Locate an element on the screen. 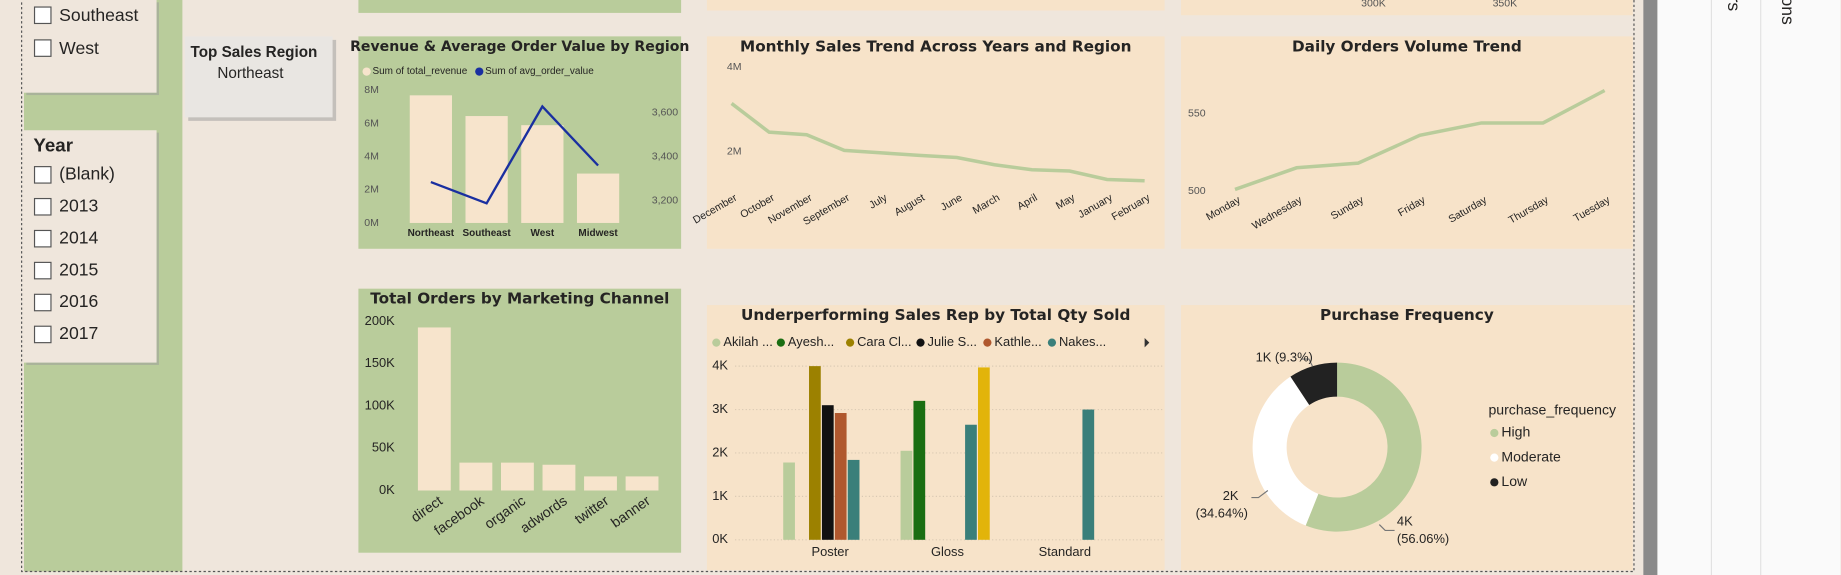 The height and width of the screenshot is (575, 1841). legend-label: Sum of total_revenue is located at coordinates (419, 71).